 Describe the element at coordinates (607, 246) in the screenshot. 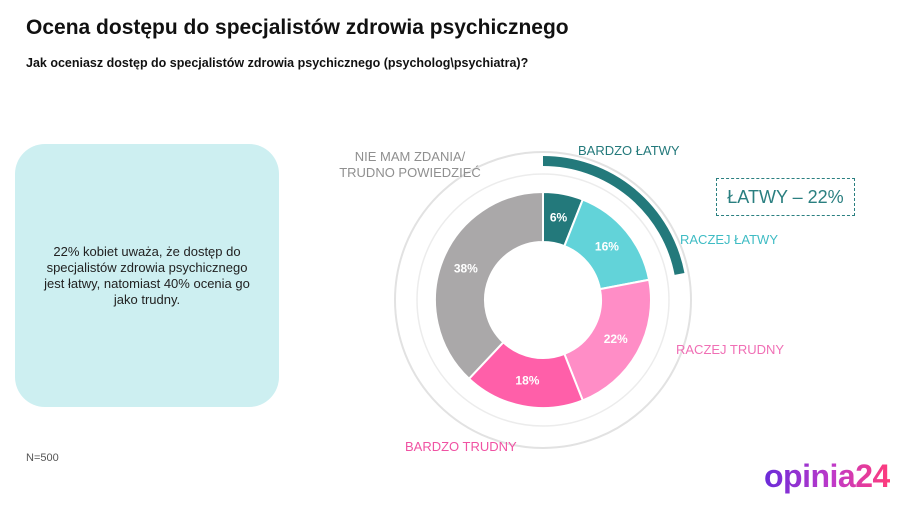

I see `value-label: 16%` at that location.